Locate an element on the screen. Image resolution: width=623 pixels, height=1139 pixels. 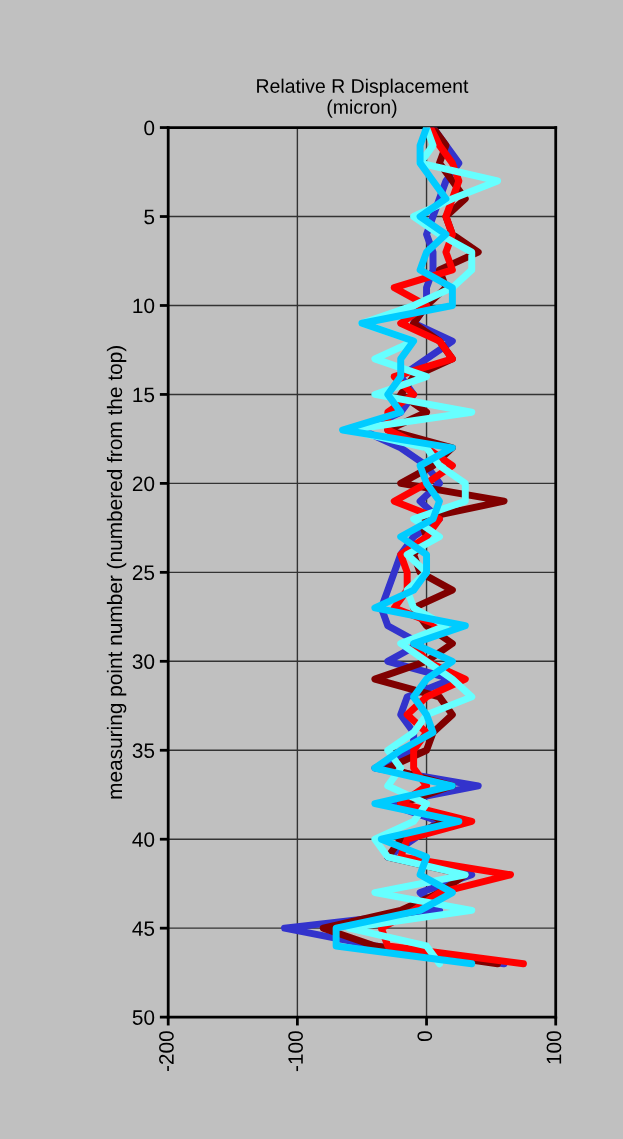
y-tick-label: 25 is located at coordinates (143, 573).